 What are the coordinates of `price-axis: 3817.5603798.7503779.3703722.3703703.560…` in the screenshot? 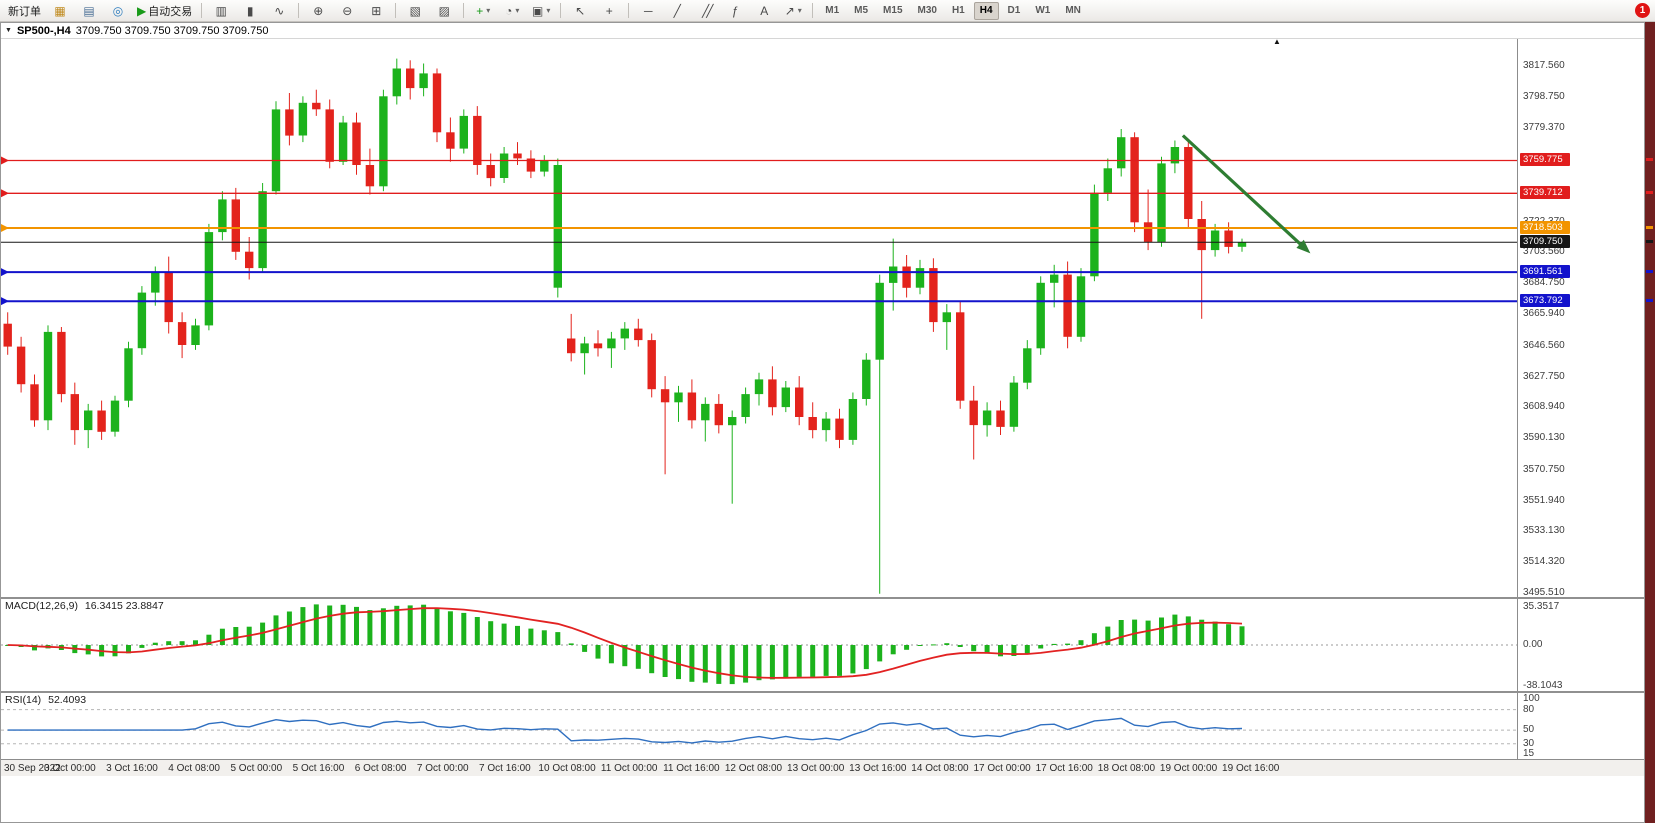 It's located at (1580, 318).